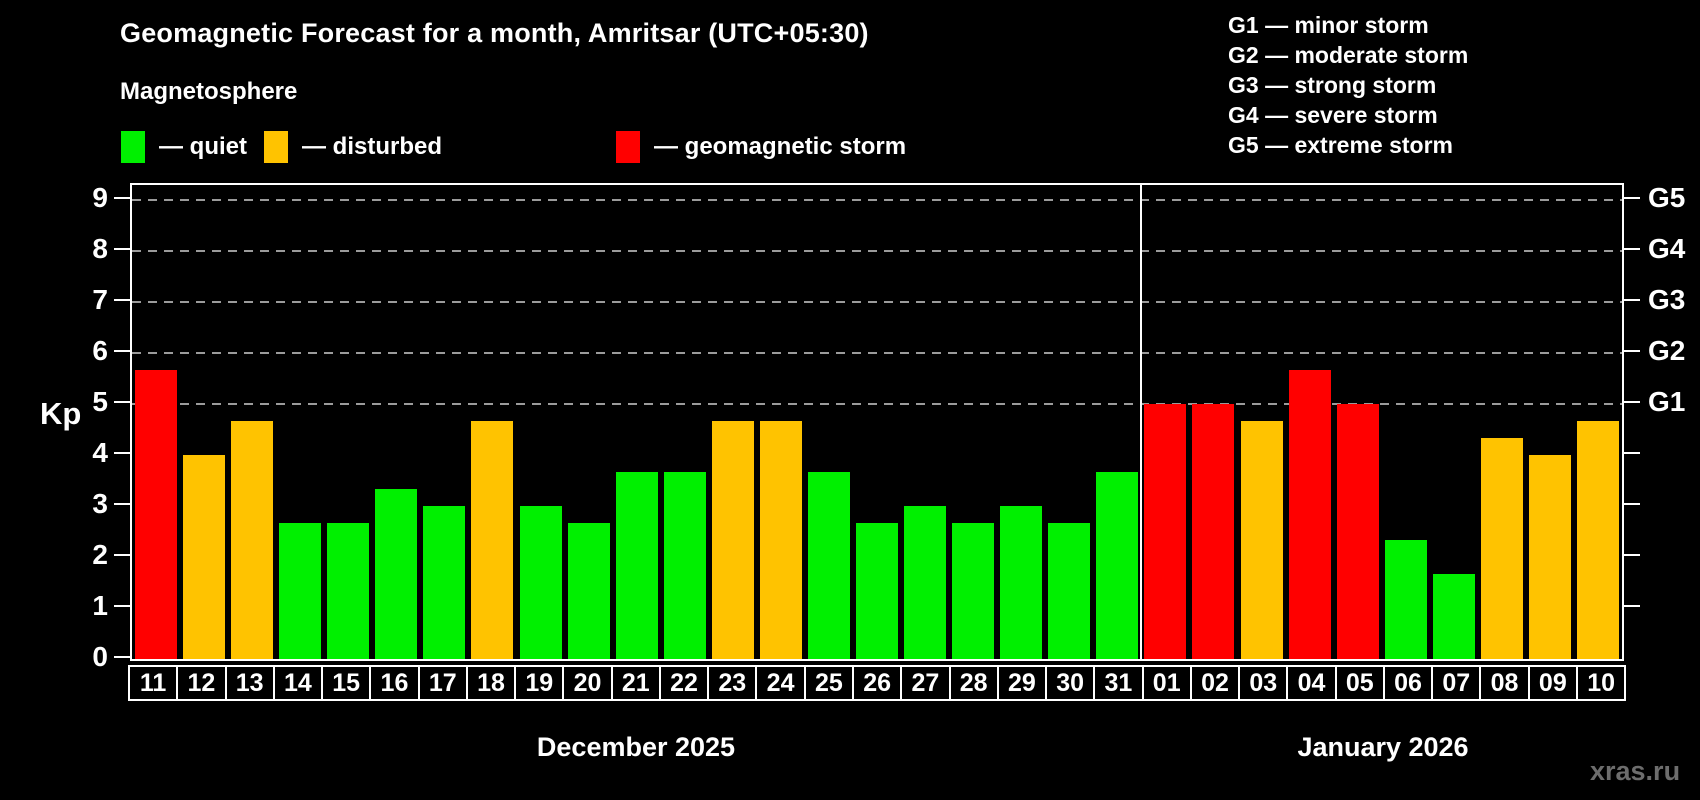 This screenshot has width=1700, height=800. I want to click on day-label-jan-07: 07, so click(1457, 683).